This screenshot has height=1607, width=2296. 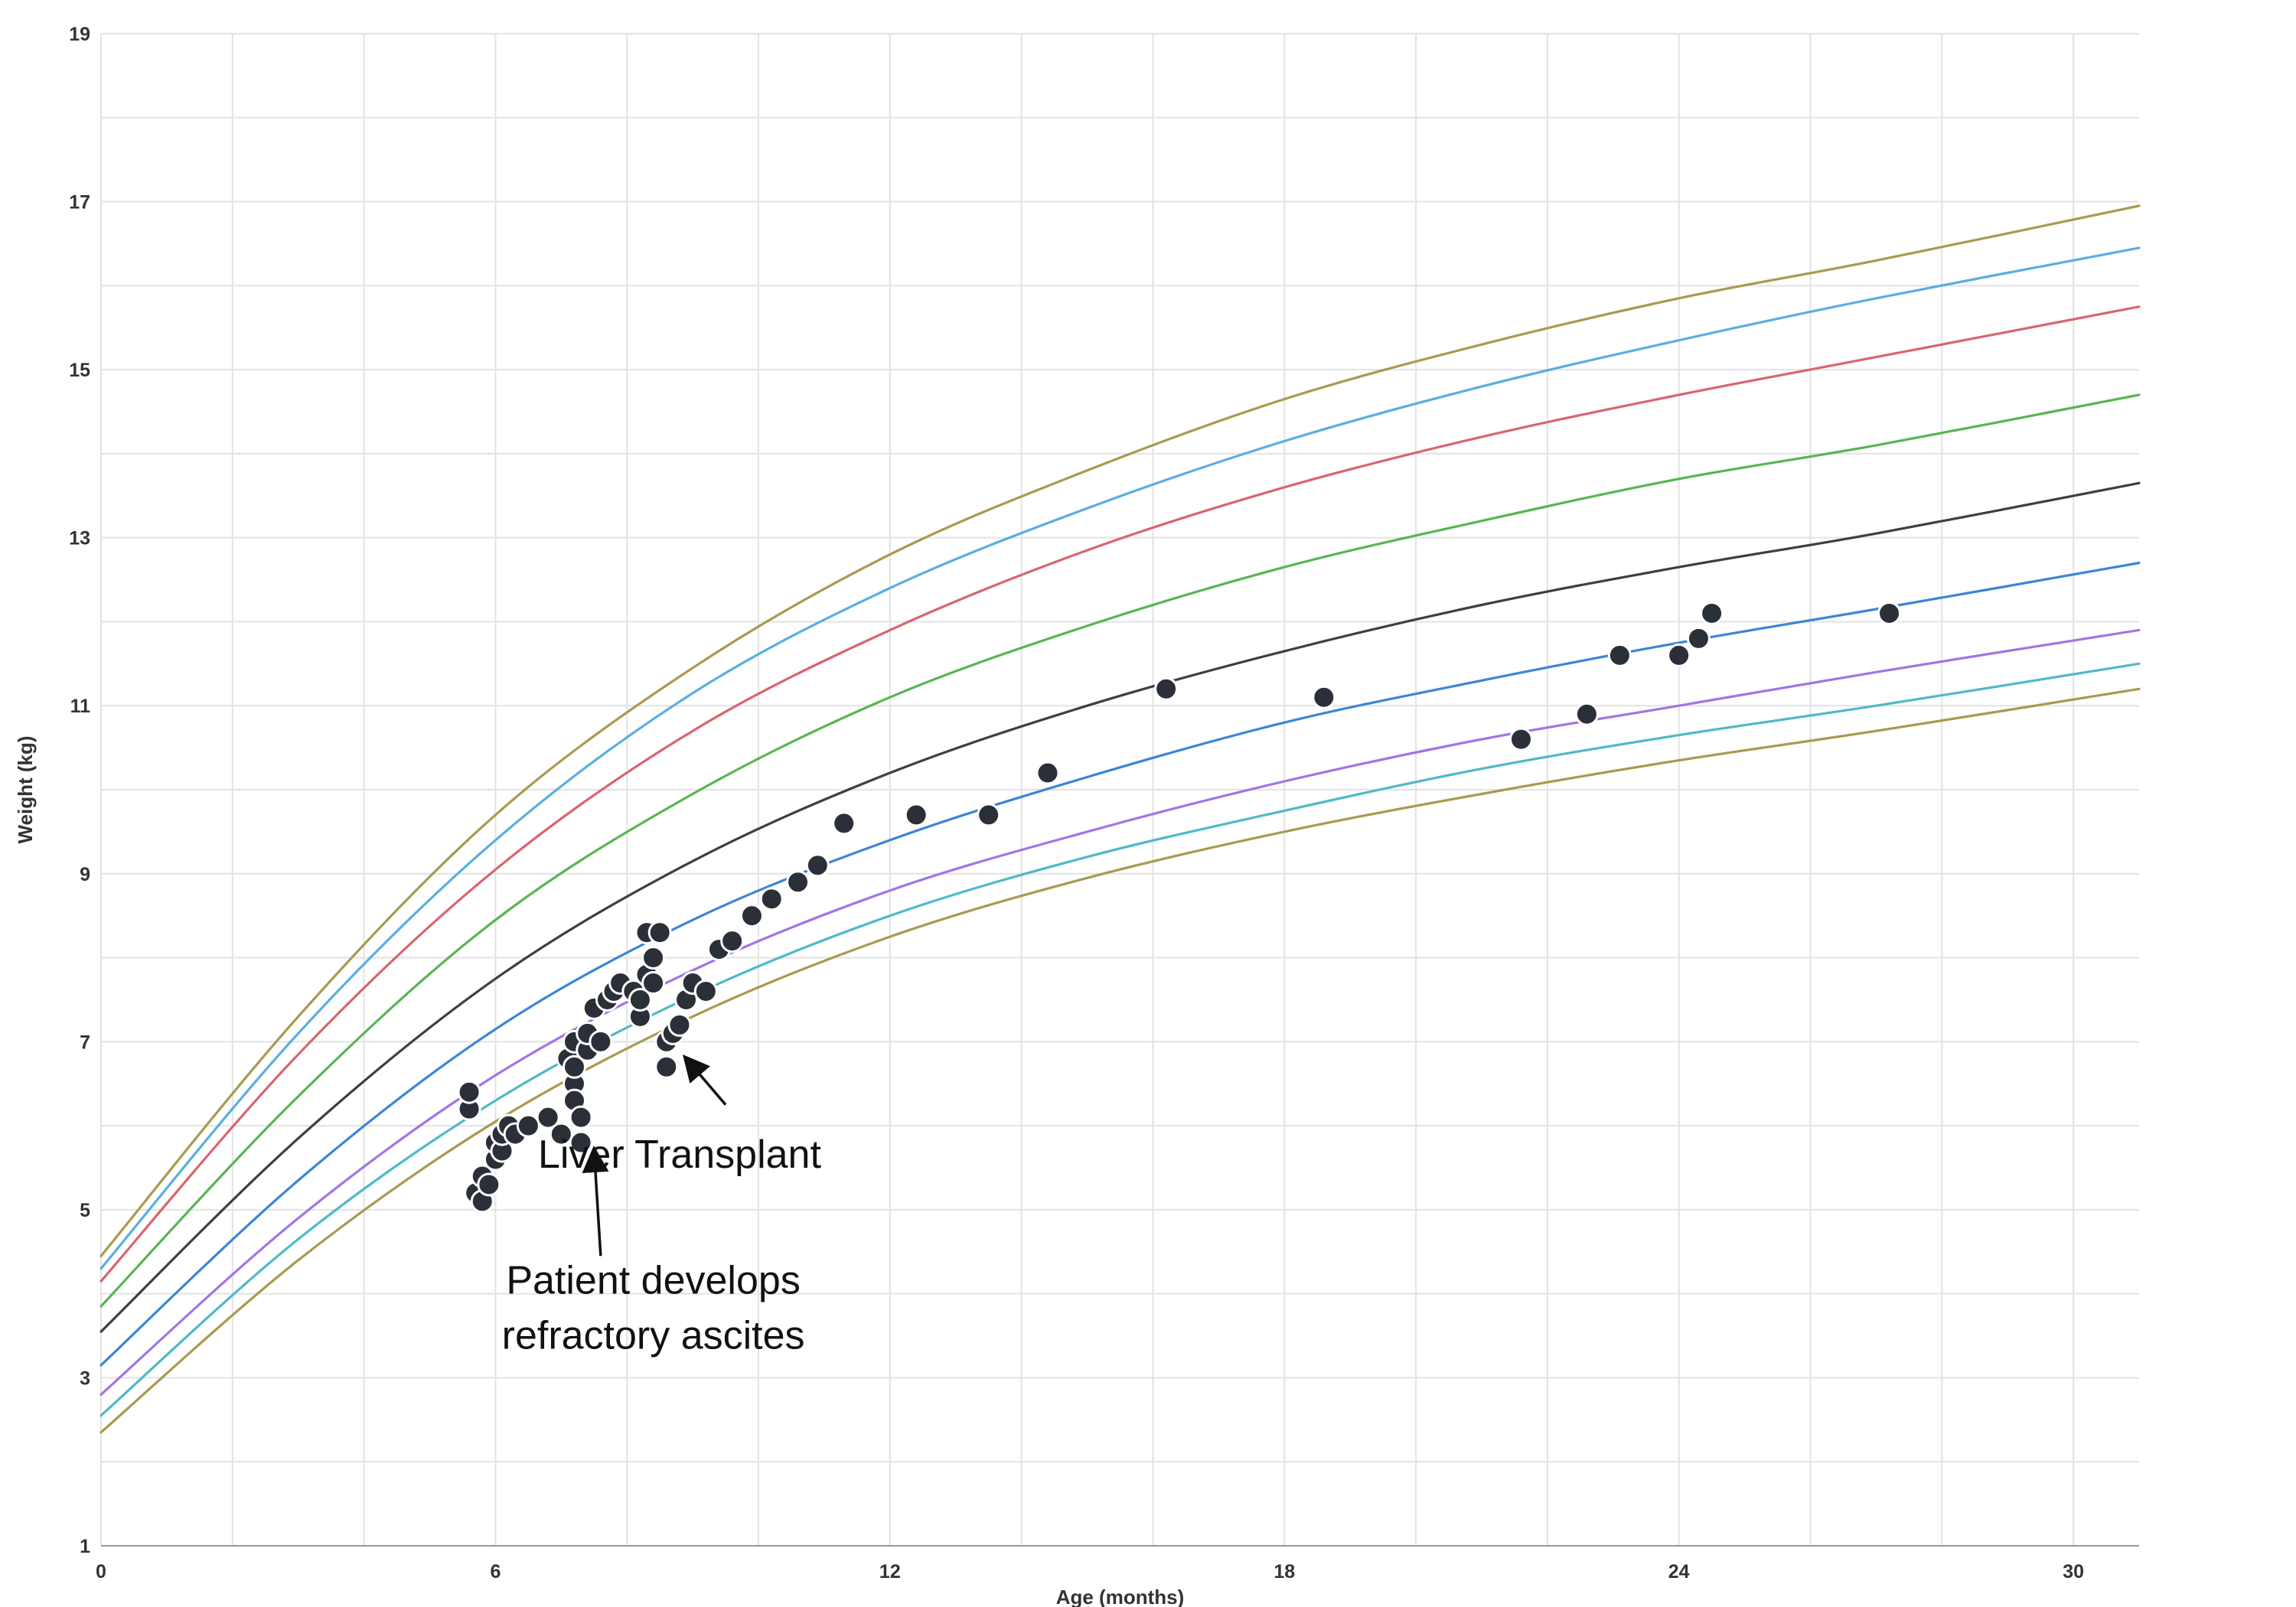 I want to click on y-tick-label: 5, so click(x=85, y=1210).